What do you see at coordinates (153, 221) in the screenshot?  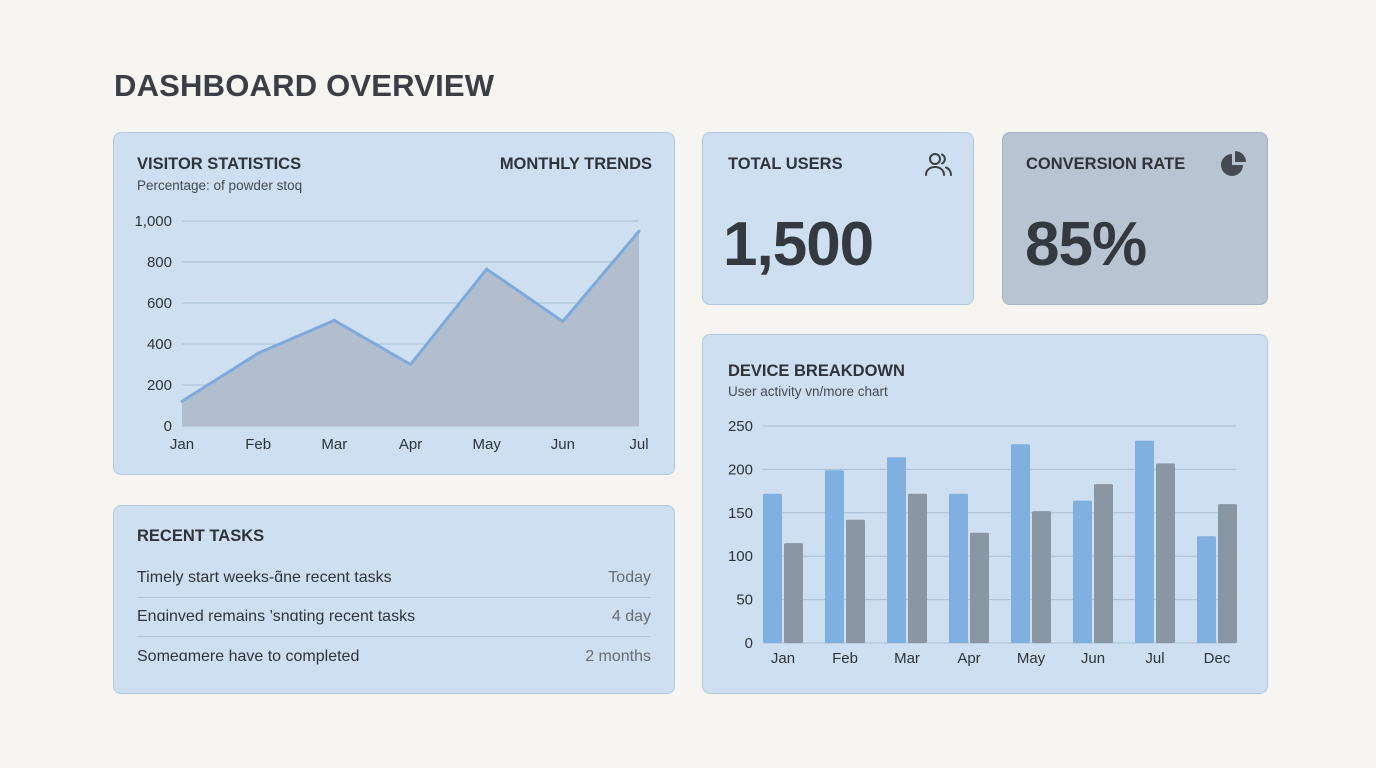 I see `y-tick-label: 1,000` at bounding box center [153, 221].